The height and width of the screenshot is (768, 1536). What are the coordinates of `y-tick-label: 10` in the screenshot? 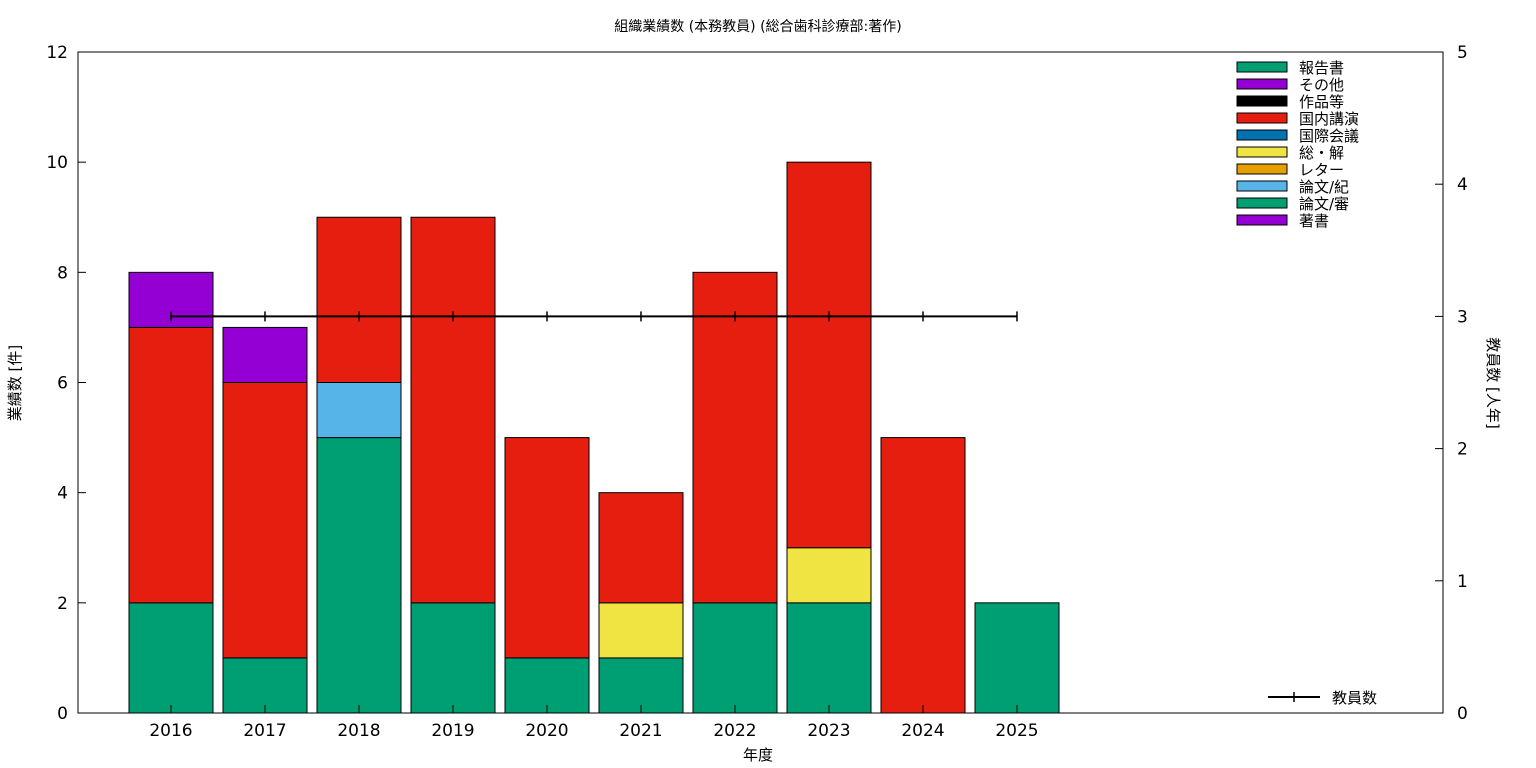 It's located at (57, 163).